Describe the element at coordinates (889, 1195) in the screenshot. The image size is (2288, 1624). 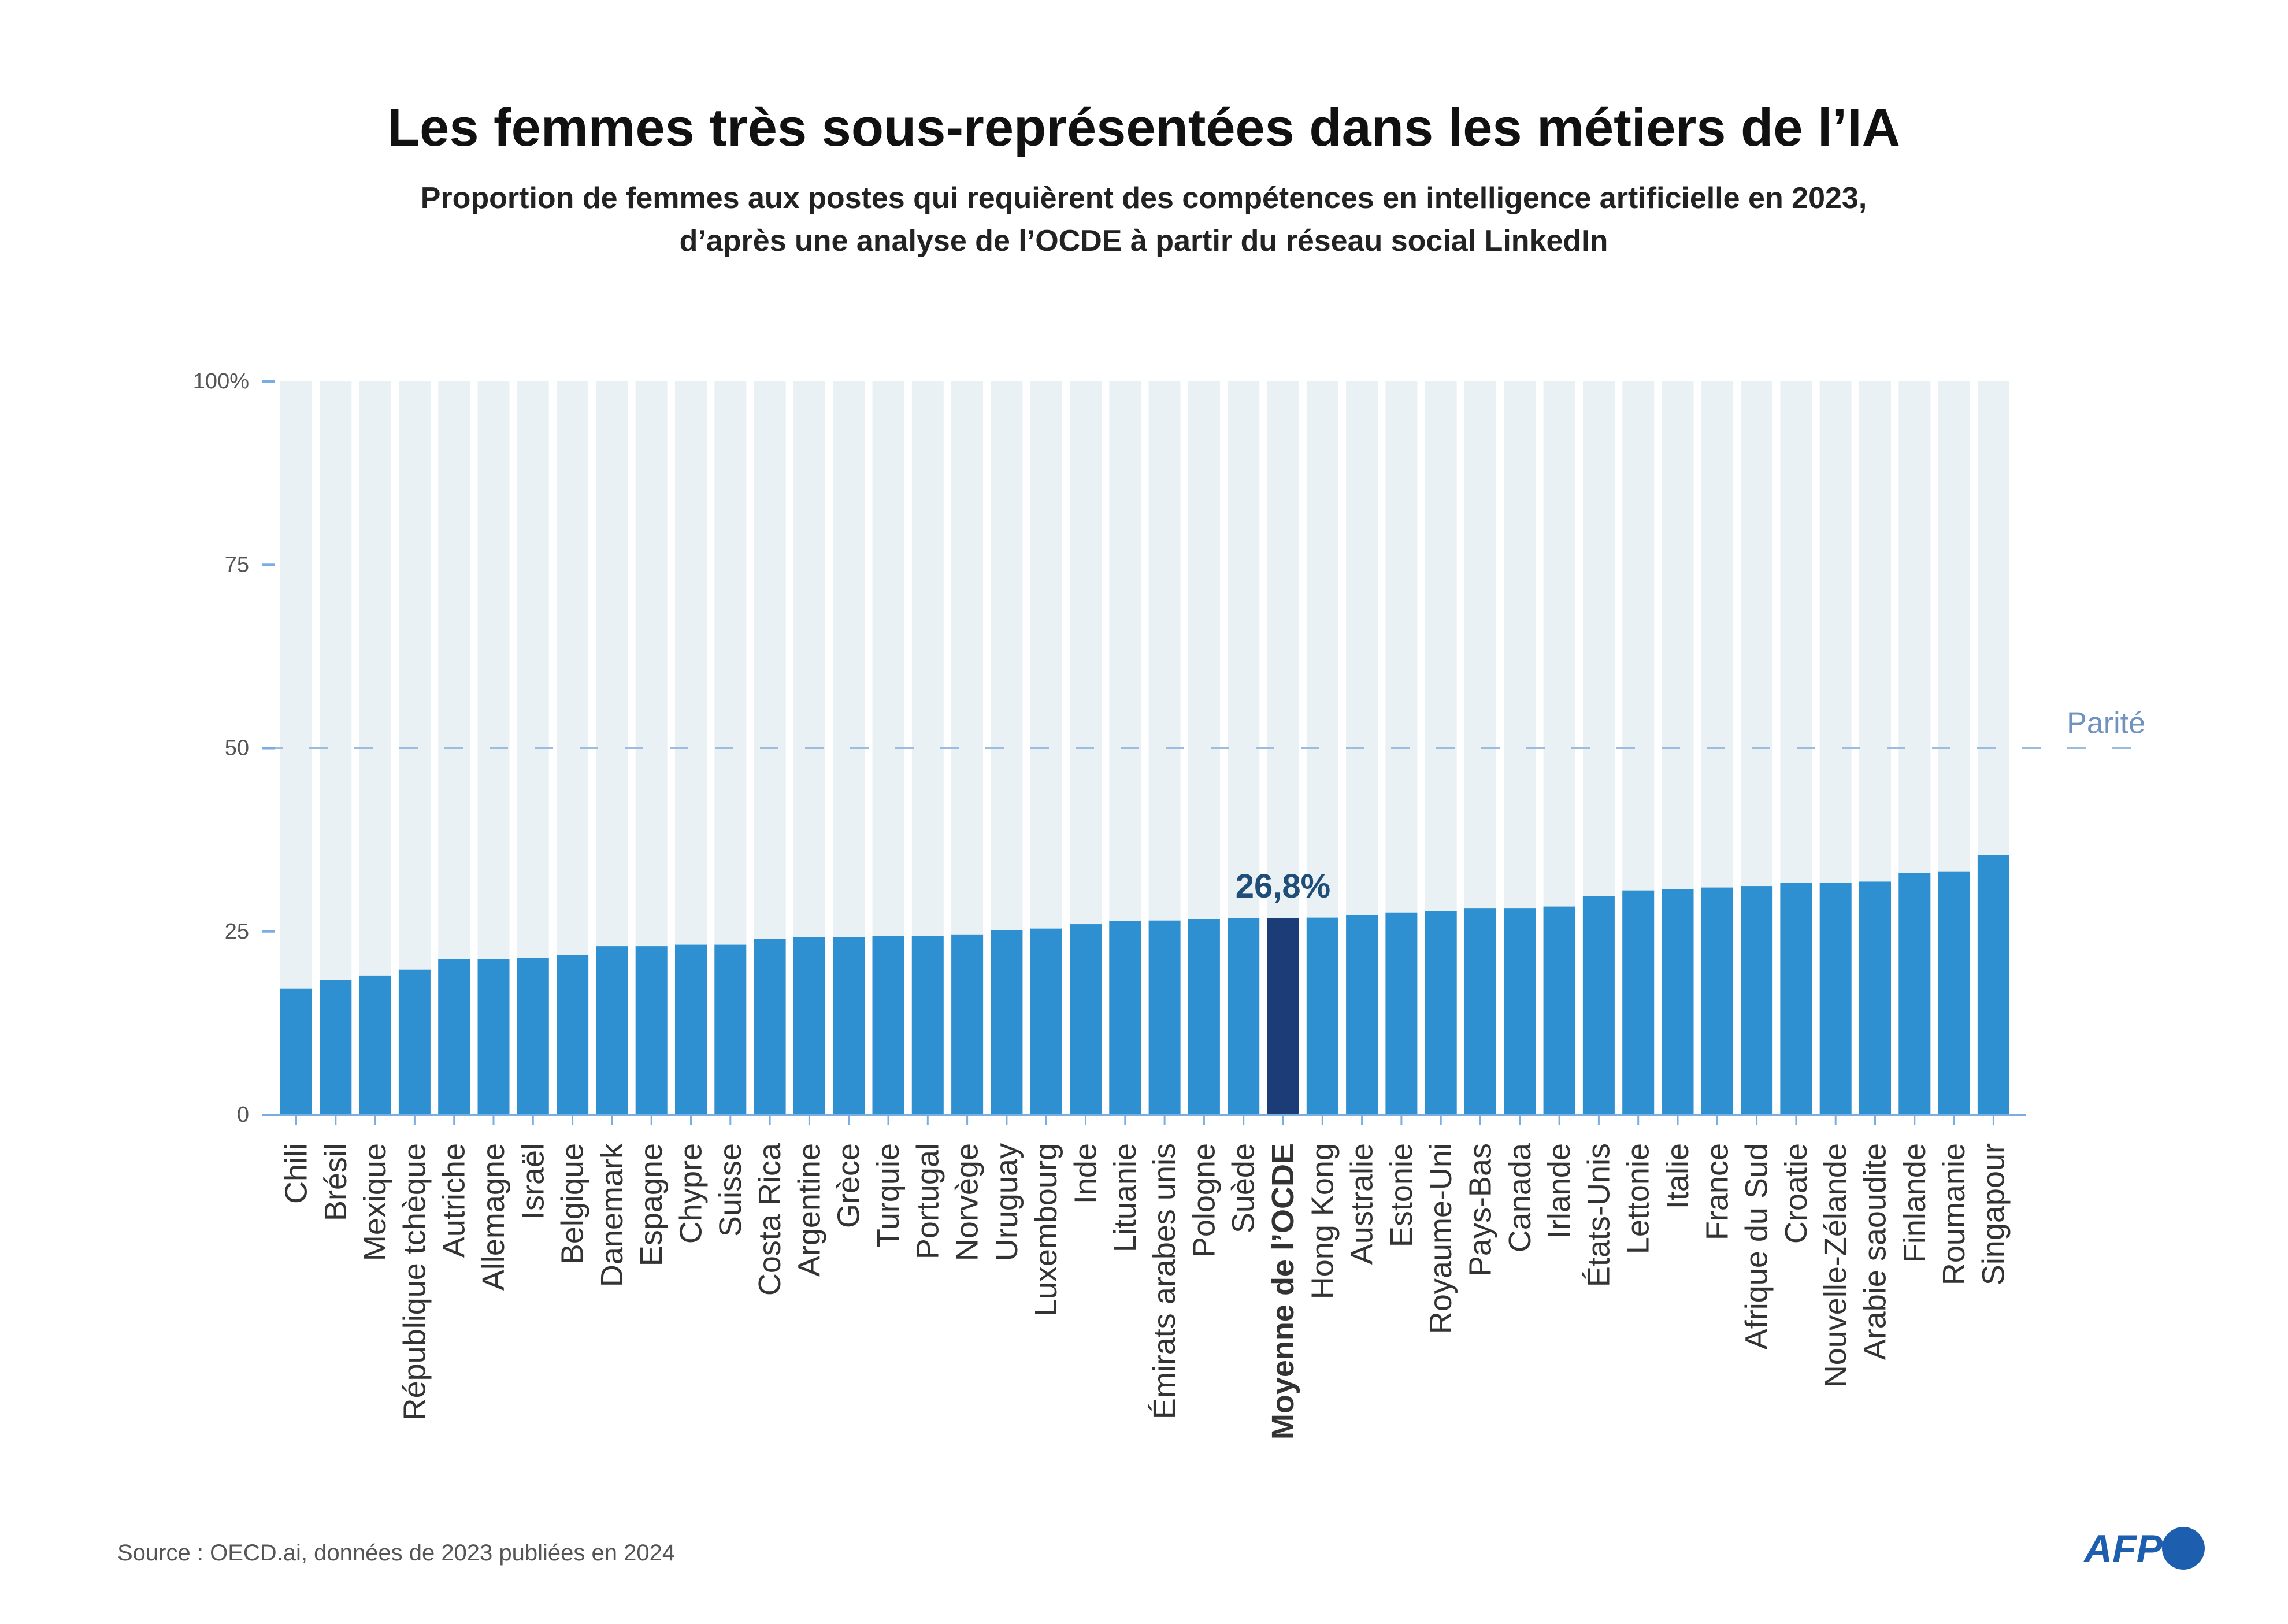
I see `category-label-turquie: Turquie` at that location.